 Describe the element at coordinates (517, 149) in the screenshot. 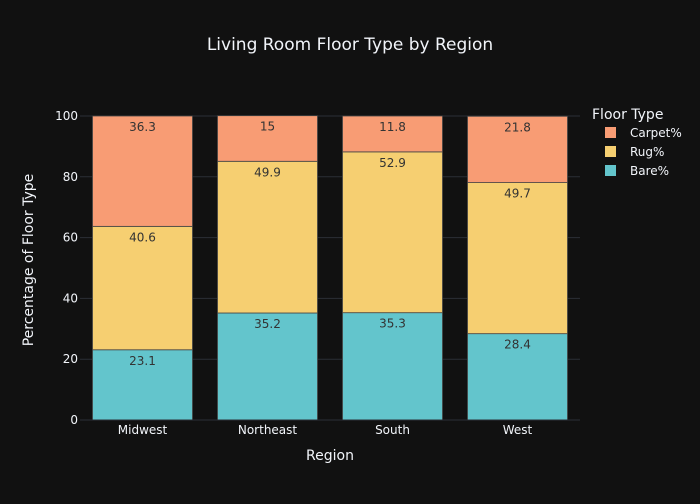

I see `bar-carpet-west` at that location.